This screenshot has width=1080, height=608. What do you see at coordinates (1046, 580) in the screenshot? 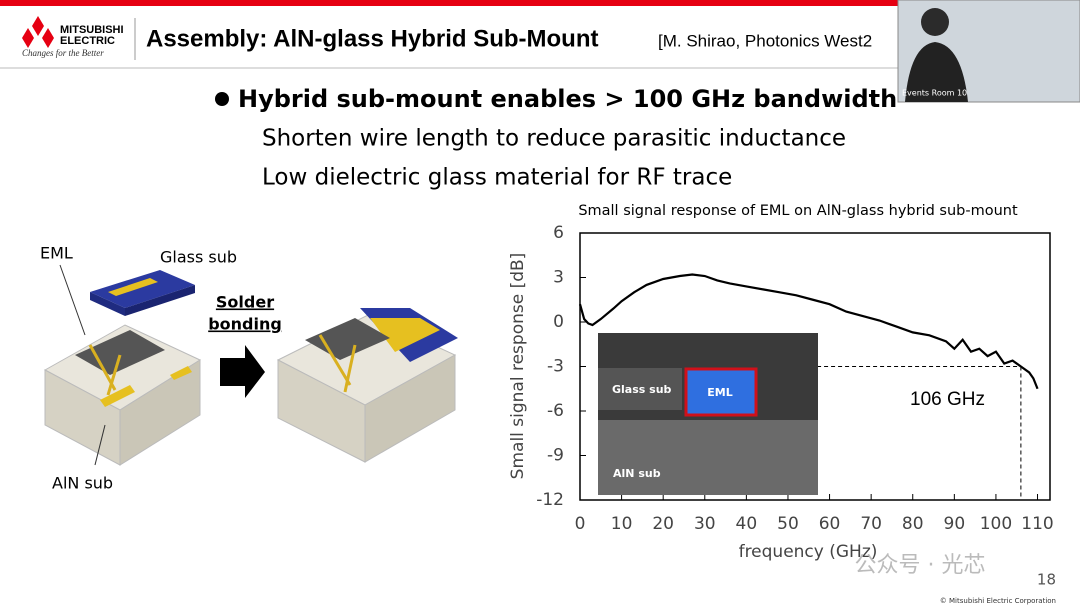
I see `page-number: 18` at bounding box center [1046, 580].